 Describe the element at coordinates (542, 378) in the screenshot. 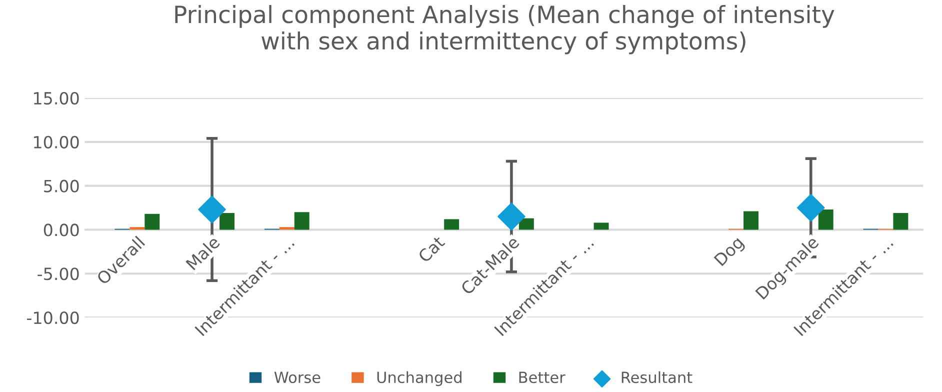

I see `legend-label: Better` at that location.